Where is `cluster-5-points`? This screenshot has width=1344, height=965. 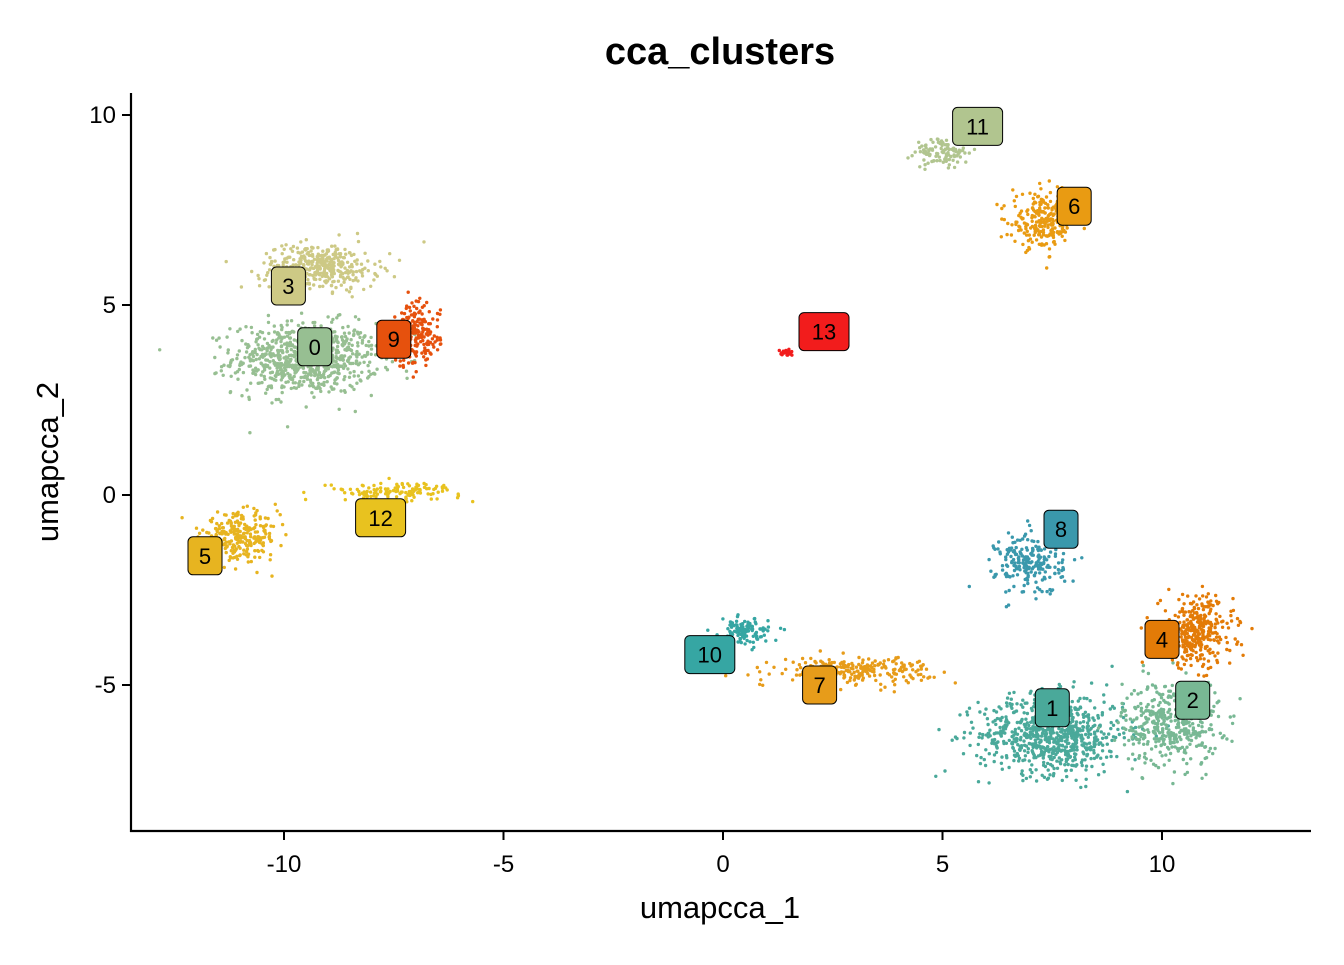 cluster-5-points is located at coordinates (234, 540).